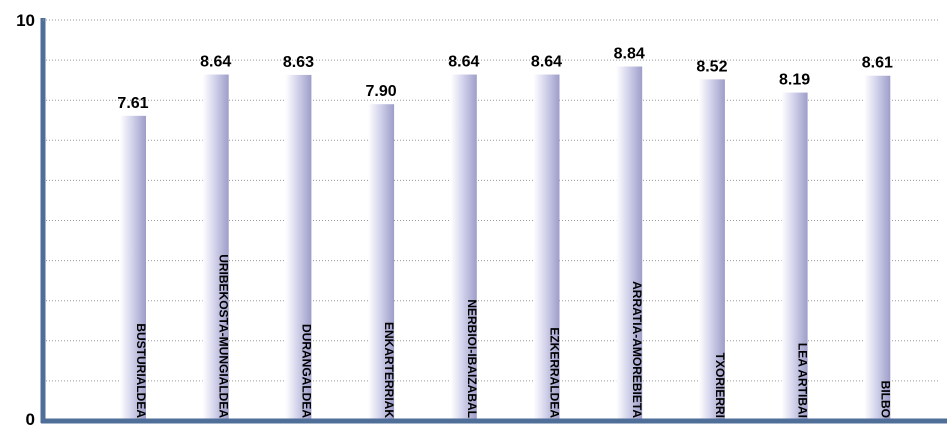 The width and height of the screenshot is (947, 430). What do you see at coordinates (711, 66) in the screenshot?
I see `data-label: 8.52` at bounding box center [711, 66].